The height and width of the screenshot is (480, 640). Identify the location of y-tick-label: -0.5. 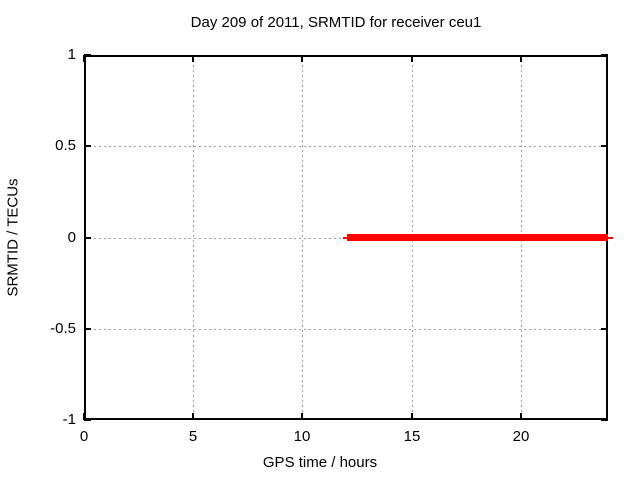
(63, 328).